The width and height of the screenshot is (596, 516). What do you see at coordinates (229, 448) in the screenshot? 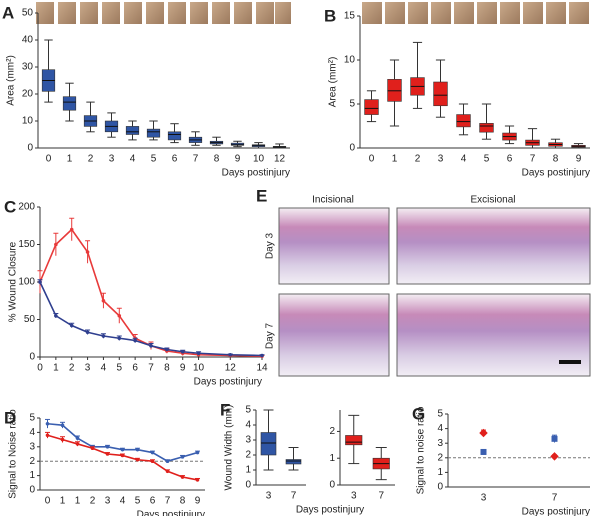
I see `y-axis-label: Wound Width (mm)` at bounding box center [229, 448].